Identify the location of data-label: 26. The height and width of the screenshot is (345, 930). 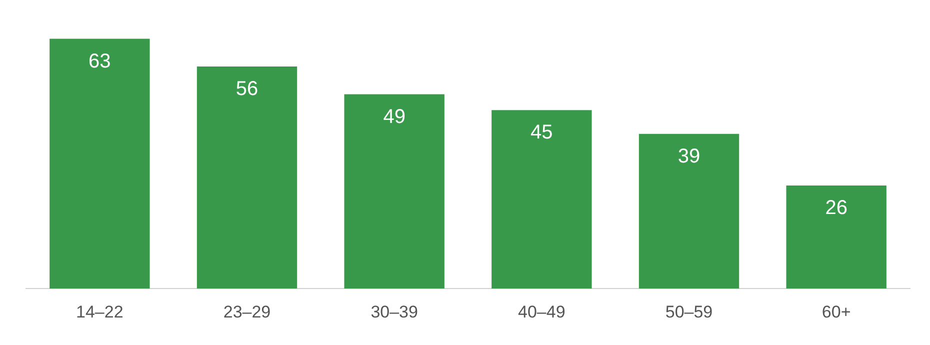
(836, 208).